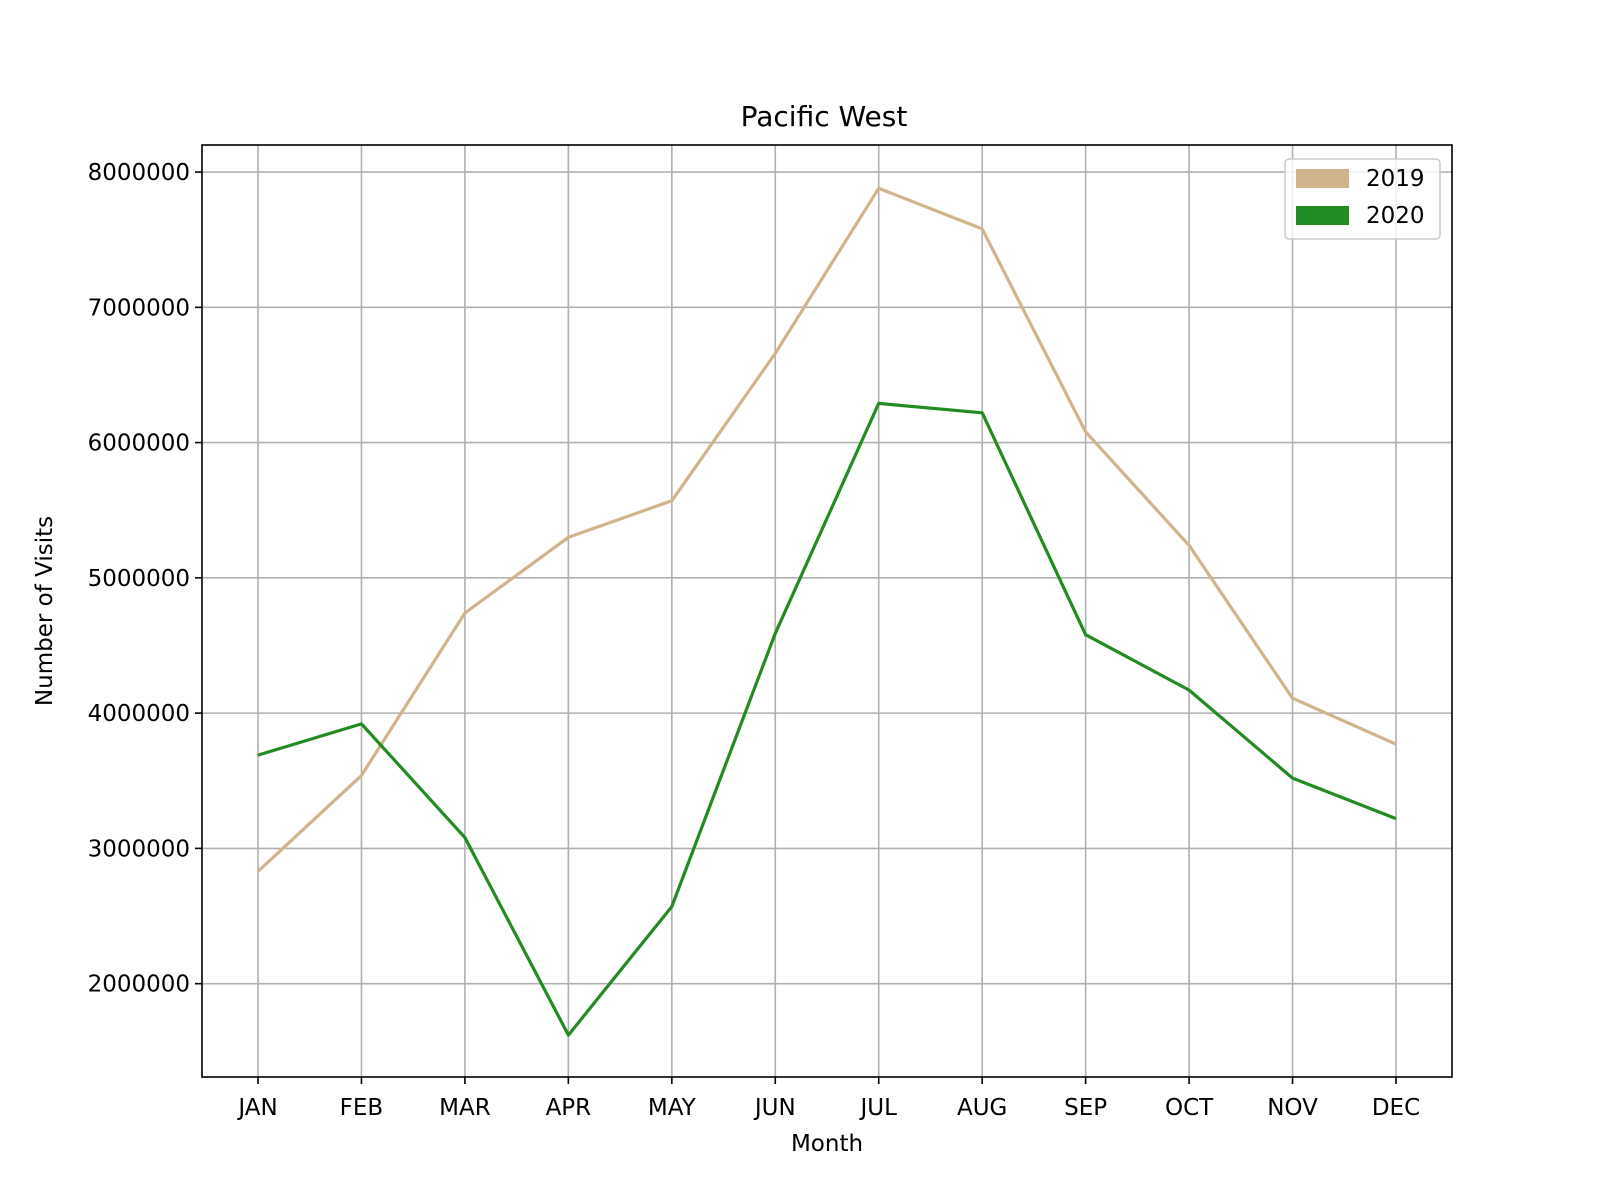 This screenshot has width=1600, height=1200. Describe the element at coordinates (827, 1144) in the screenshot. I see `x-axis-label: Month` at that location.